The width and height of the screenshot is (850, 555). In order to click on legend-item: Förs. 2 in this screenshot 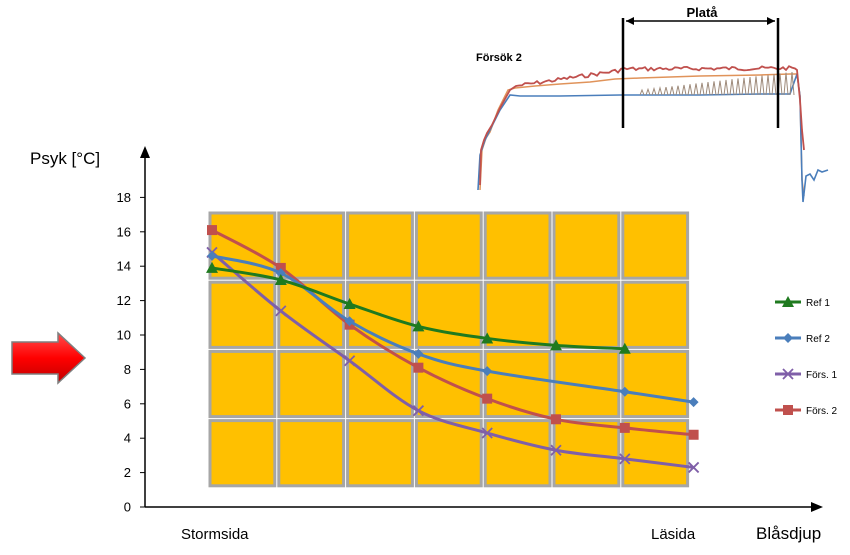, I will do `click(806, 411)`.